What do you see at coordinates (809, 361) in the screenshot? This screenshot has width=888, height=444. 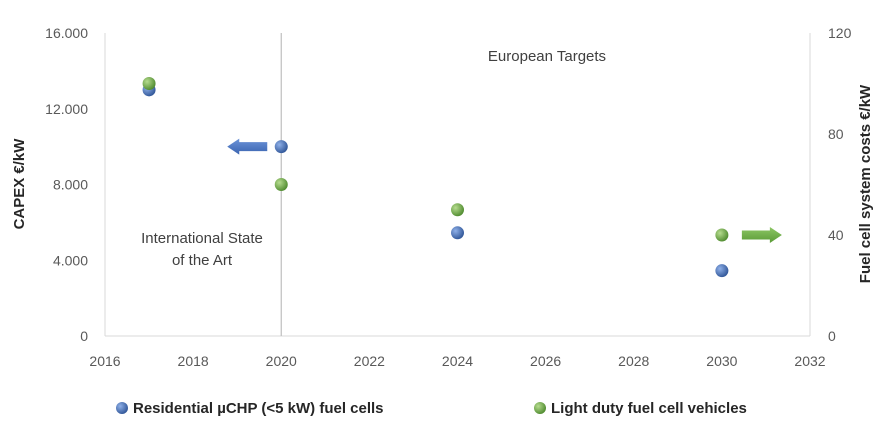 I see `x-tick-label: 2032` at bounding box center [809, 361].